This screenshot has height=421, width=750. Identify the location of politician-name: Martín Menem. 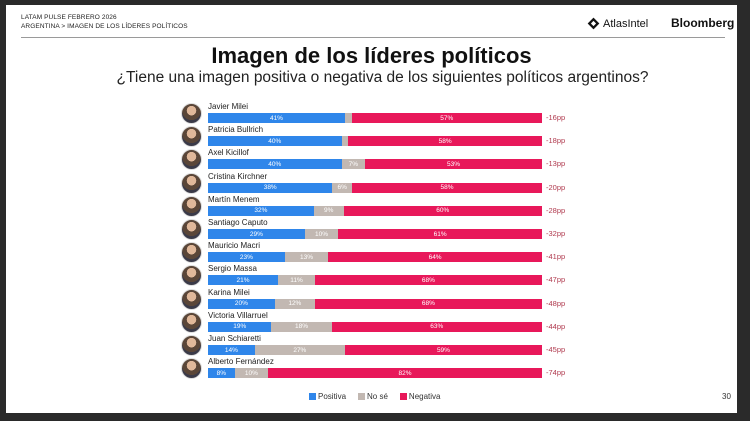
(234, 199).